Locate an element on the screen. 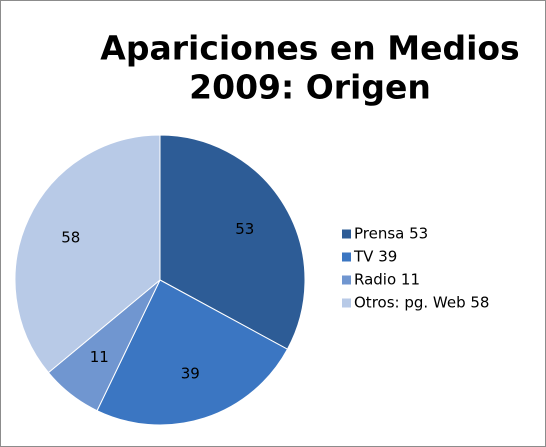  legend-label: Radio 11 is located at coordinates (387, 280).